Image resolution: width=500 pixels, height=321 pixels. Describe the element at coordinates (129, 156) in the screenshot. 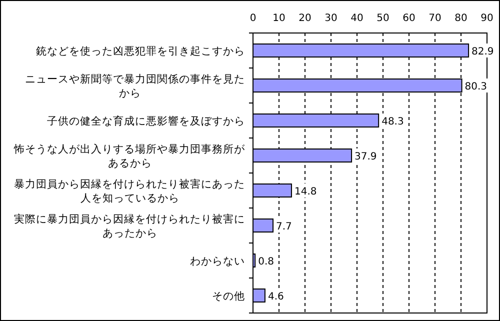

I see `y-tick-label: 怖そうな人が出入りする場所や暴力団事務所があるから` at that location.